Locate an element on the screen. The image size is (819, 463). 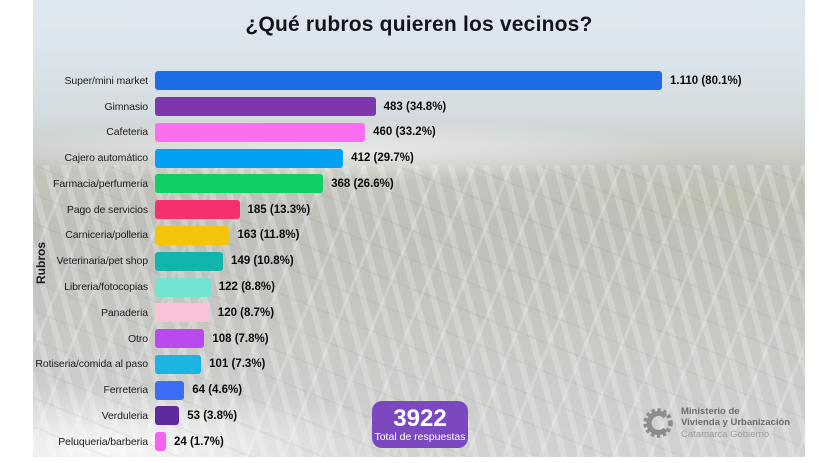
bar-row: Verduleria 53 (3.8%) is located at coordinates (388, 416).